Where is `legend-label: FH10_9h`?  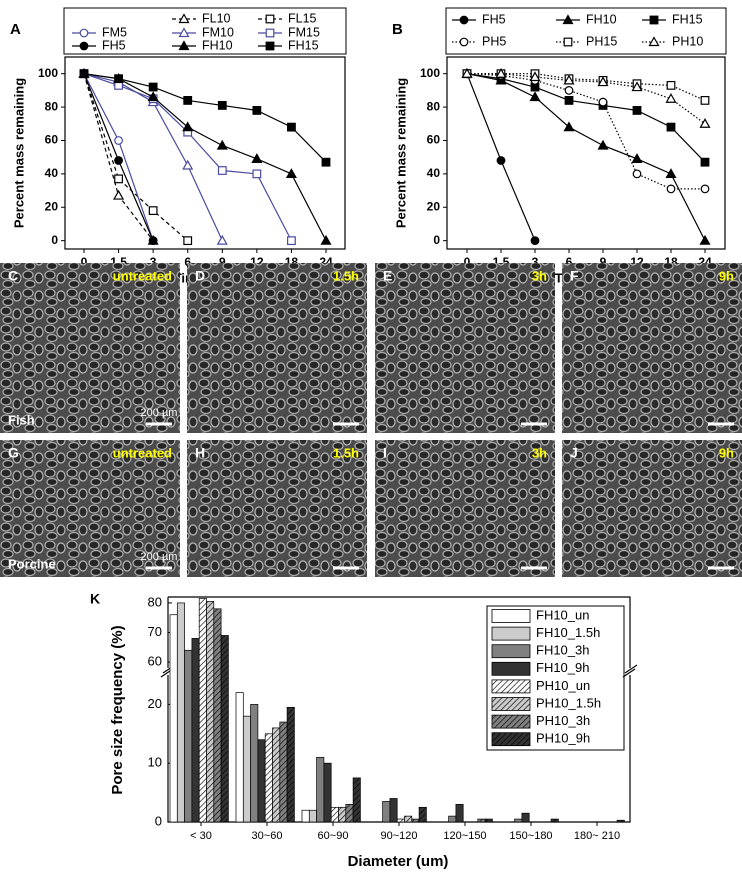
legend-label: FH10_9h is located at coordinates (562, 667).